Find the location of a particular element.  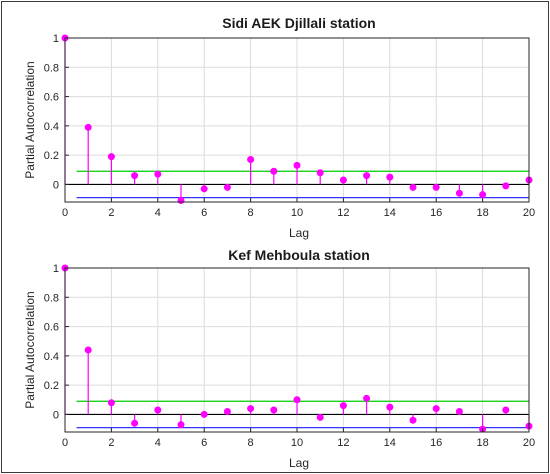

x-tick-label-1: 10 is located at coordinates (297, 213).